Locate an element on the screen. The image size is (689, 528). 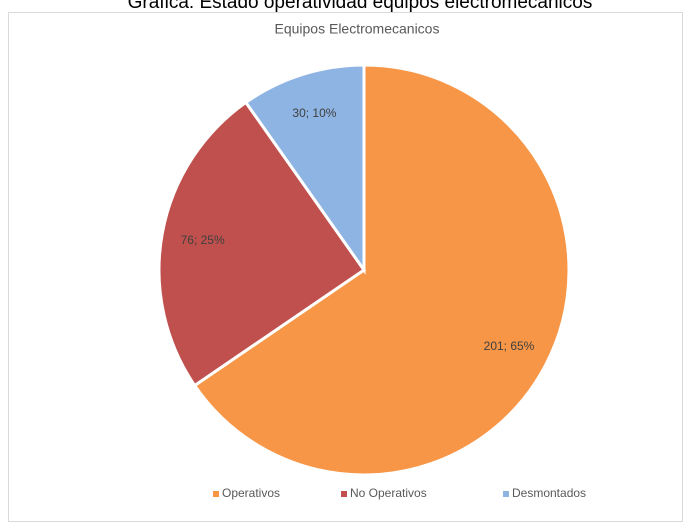
data-label: 201; 65% is located at coordinates (509, 346).